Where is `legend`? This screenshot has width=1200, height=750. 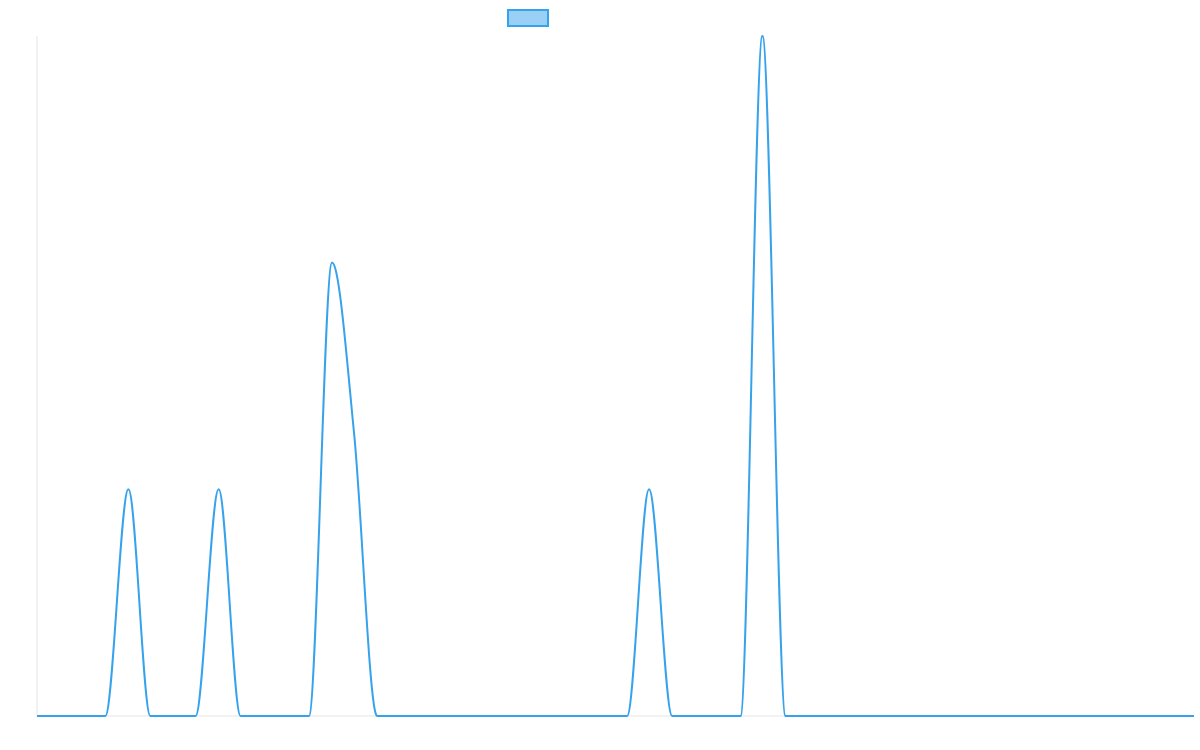
legend is located at coordinates (528, 18).